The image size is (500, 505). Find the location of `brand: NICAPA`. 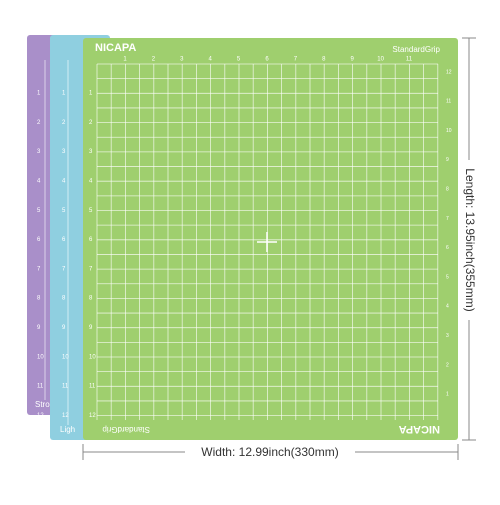

brand: NICAPA is located at coordinates (115, 48).